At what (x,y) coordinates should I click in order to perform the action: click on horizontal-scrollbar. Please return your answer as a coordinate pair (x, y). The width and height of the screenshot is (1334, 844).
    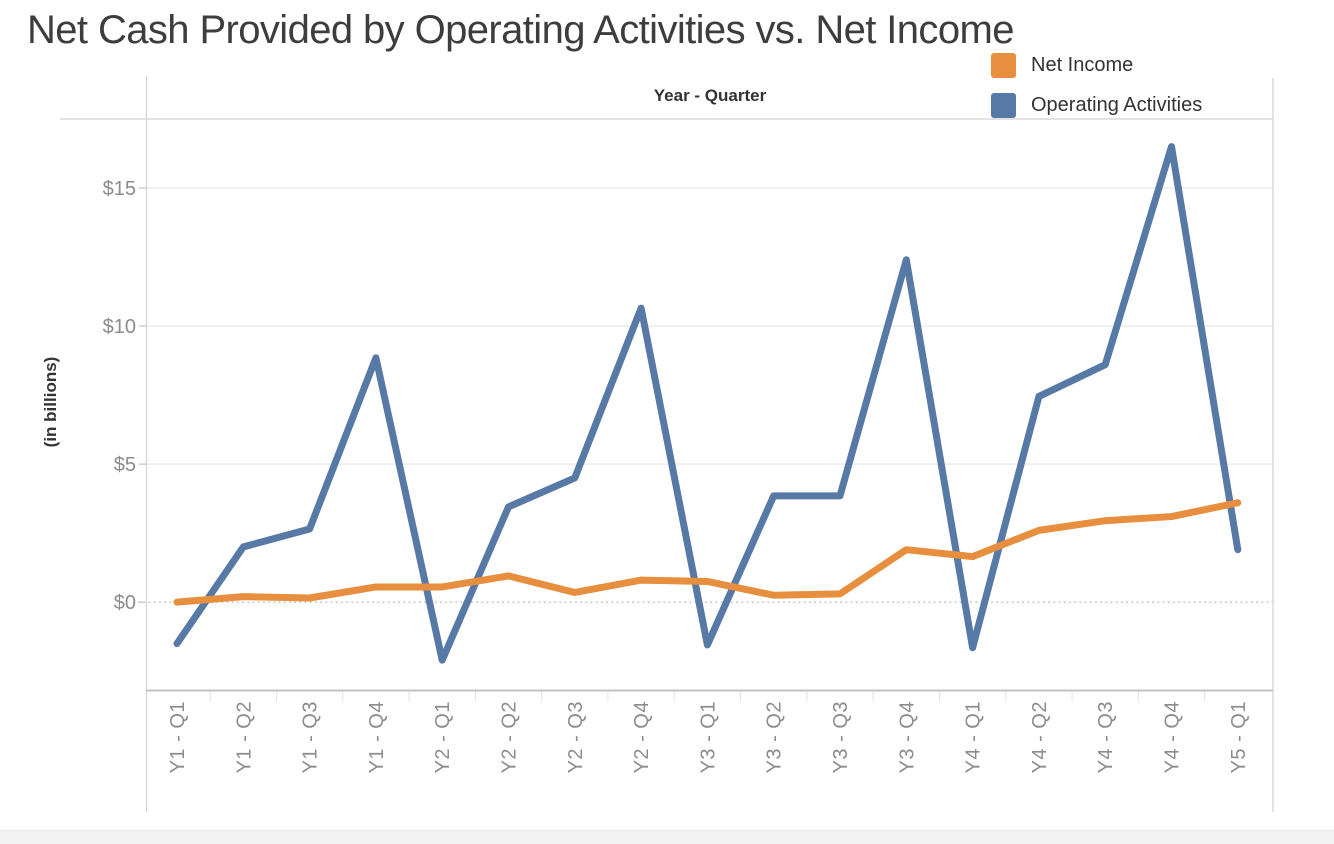
    Looking at the image, I should click on (667, 837).